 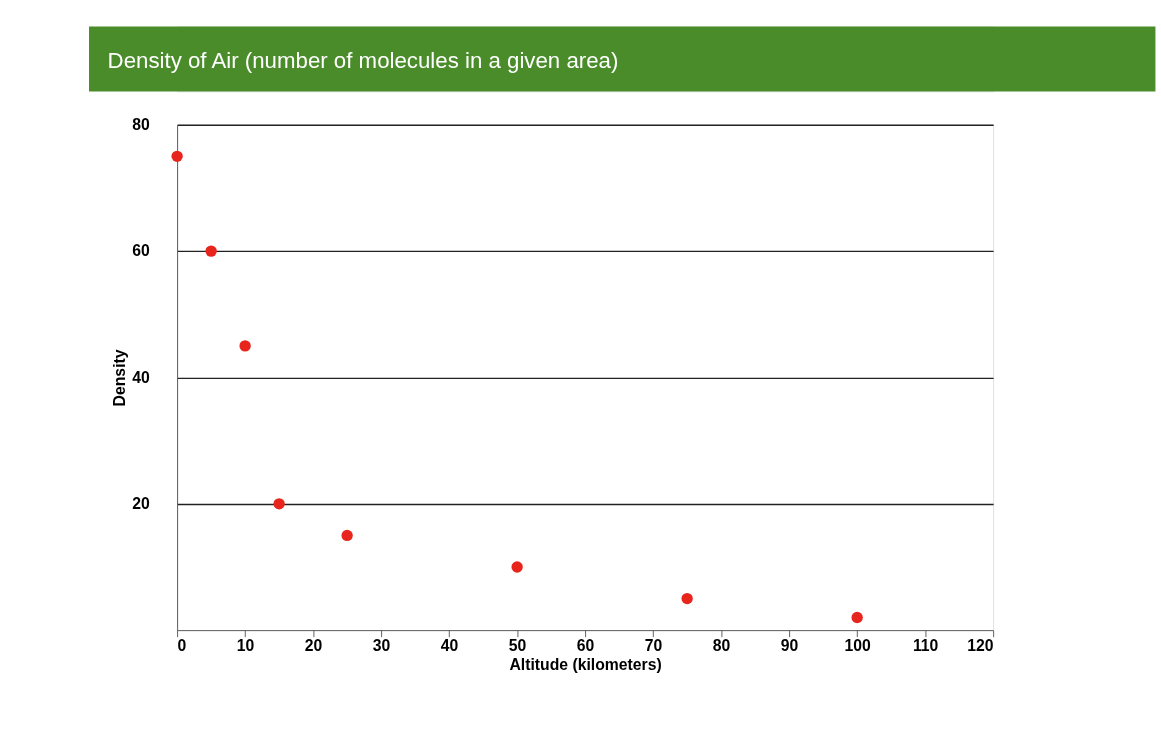 What do you see at coordinates (141, 124) in the screenshot?
I see `y-tick-label: 80` at bounding box center [141, 124].